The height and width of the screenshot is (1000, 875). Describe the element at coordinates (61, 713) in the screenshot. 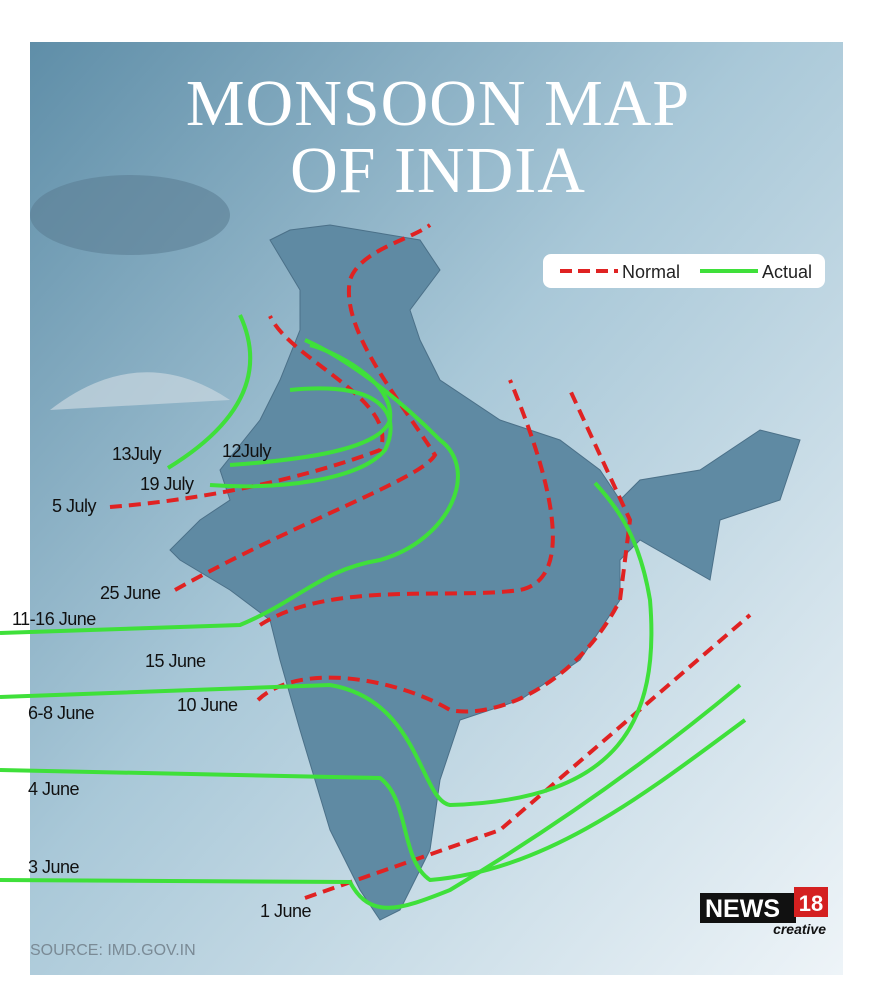

I see `line-label: 6-8 June` at that location.